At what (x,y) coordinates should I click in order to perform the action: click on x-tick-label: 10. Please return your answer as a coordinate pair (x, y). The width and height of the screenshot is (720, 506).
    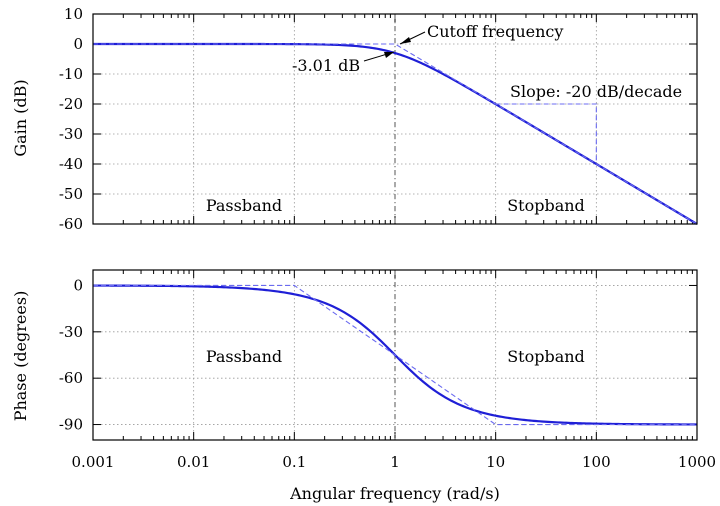
    Looking at the image, I should click on (495, 462).